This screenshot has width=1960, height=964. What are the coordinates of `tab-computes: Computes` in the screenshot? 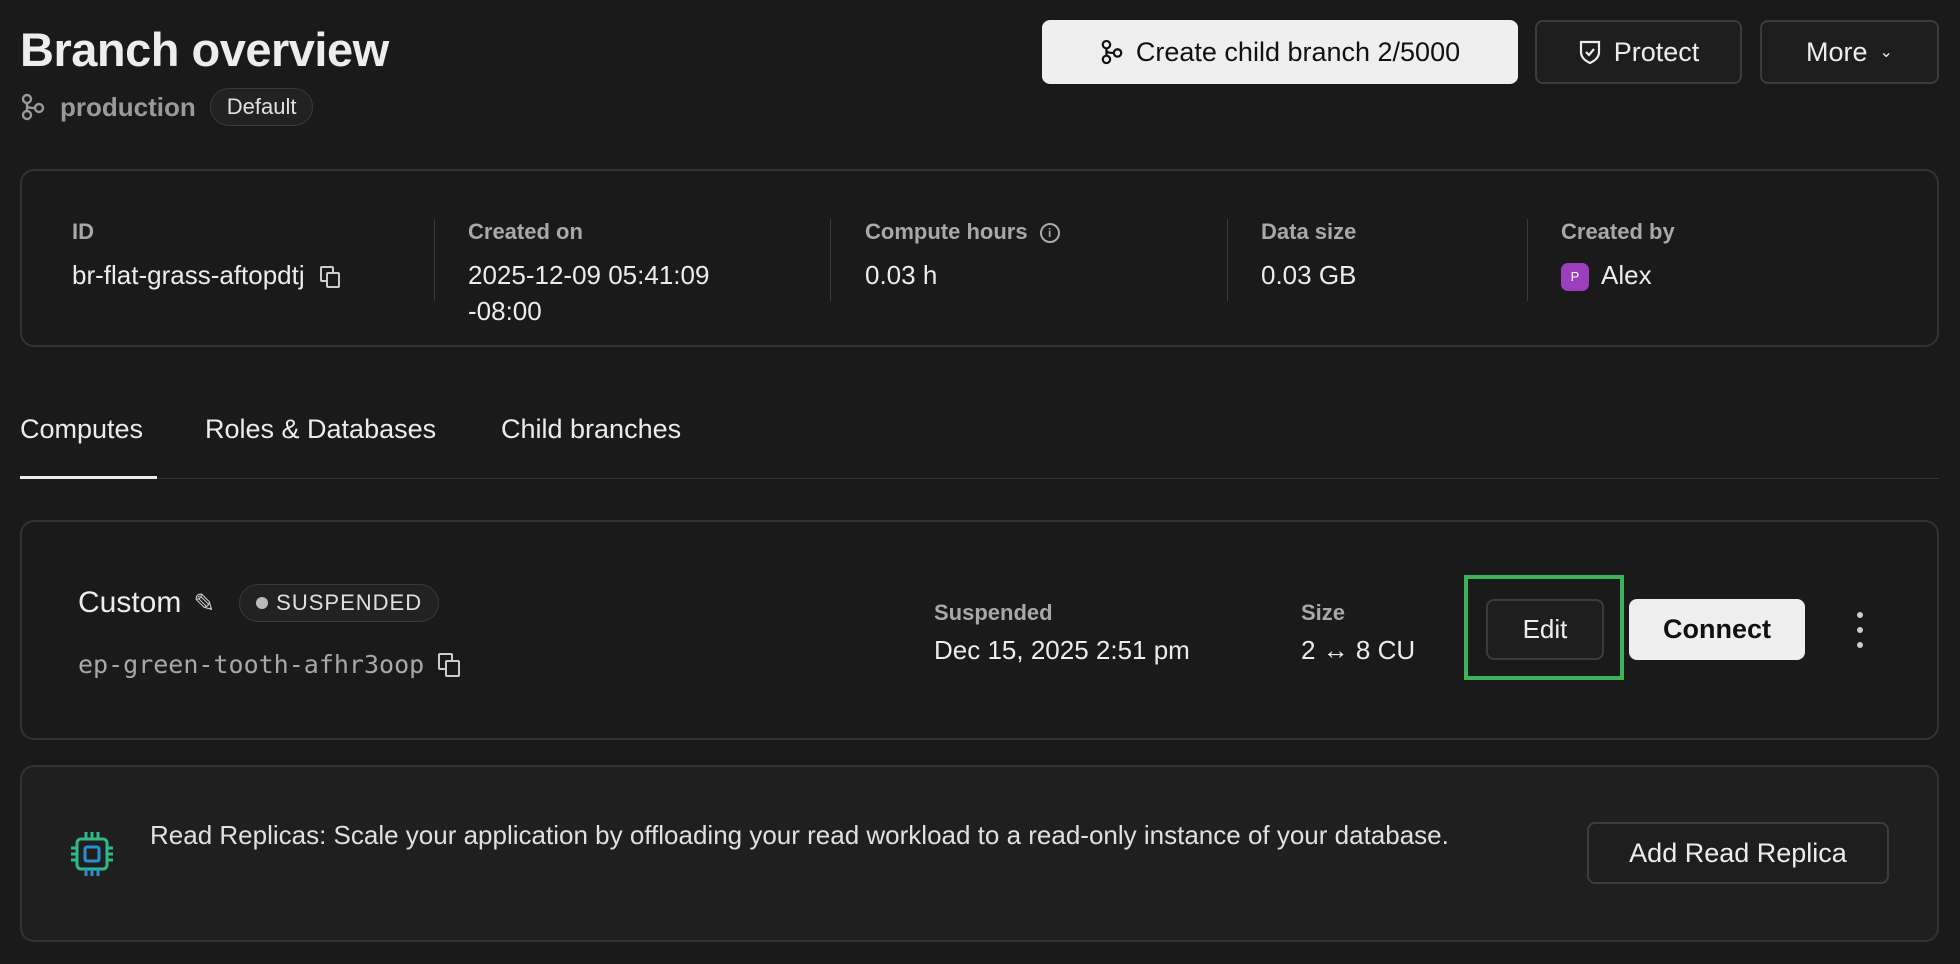 It's located at (82, 429).